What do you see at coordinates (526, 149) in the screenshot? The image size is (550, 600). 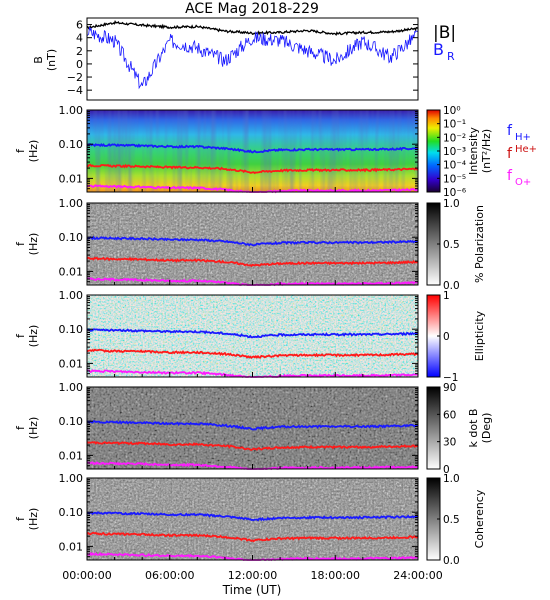 I see `legend-f-He-superscript: He+` at bounding box center [526, 149].